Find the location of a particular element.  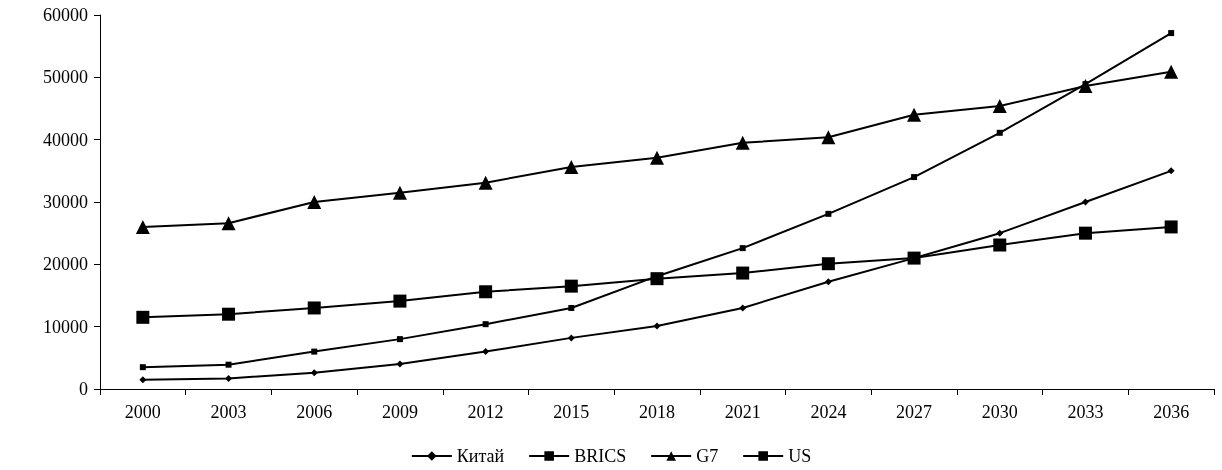

x-tick-label: 2006 is located at coordinates (314, 412).